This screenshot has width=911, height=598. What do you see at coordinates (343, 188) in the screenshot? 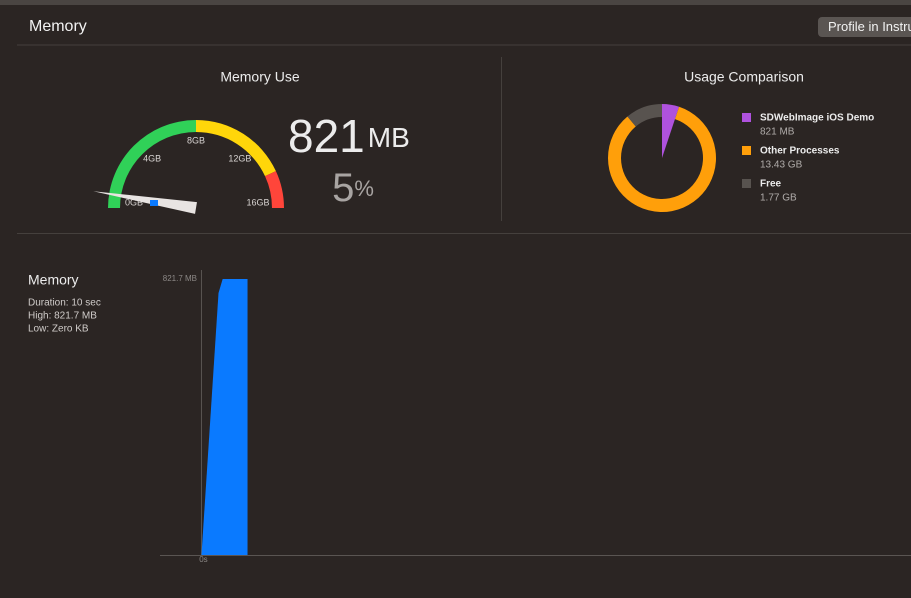
I see `percent-number: 5` at bounding box center [343, 188].